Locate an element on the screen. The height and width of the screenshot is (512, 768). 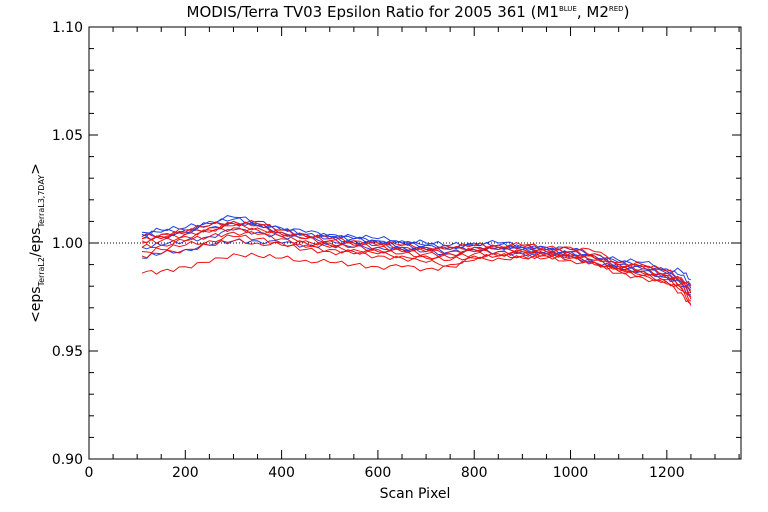
x-tick-label: 400 is located at coordinates (281, 473).